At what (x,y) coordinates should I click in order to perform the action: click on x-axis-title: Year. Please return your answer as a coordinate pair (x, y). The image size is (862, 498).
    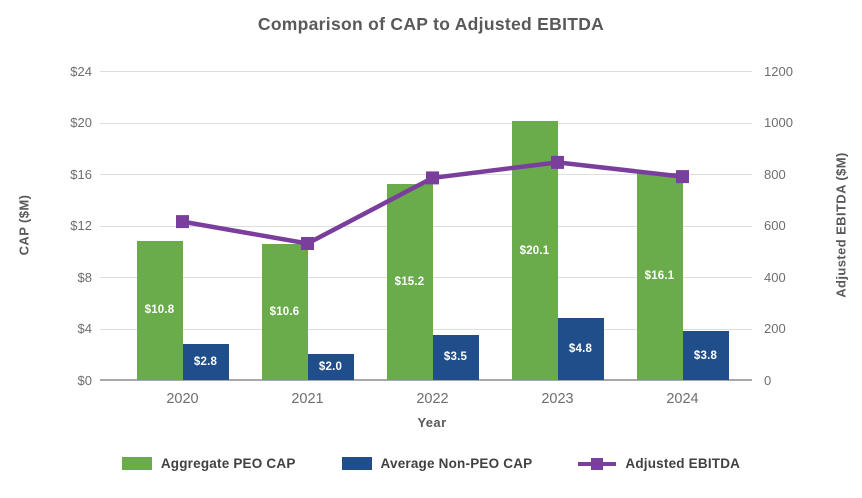
    Looking at the image, I should click on (432, 422).